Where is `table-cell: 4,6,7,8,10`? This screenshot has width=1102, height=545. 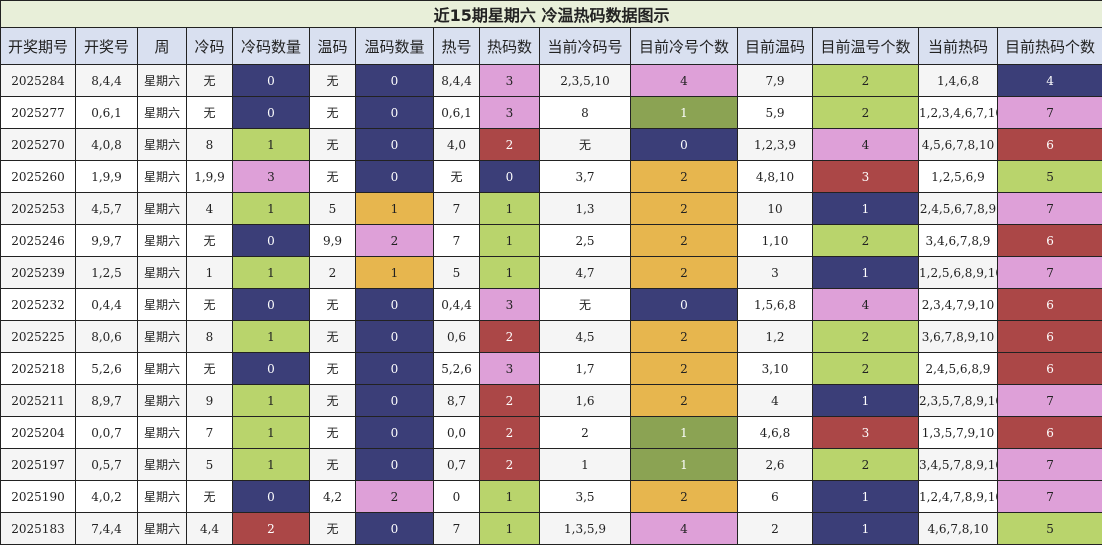
table-cell: 4,6,7,8,10 is located at coordinates (958, 529).